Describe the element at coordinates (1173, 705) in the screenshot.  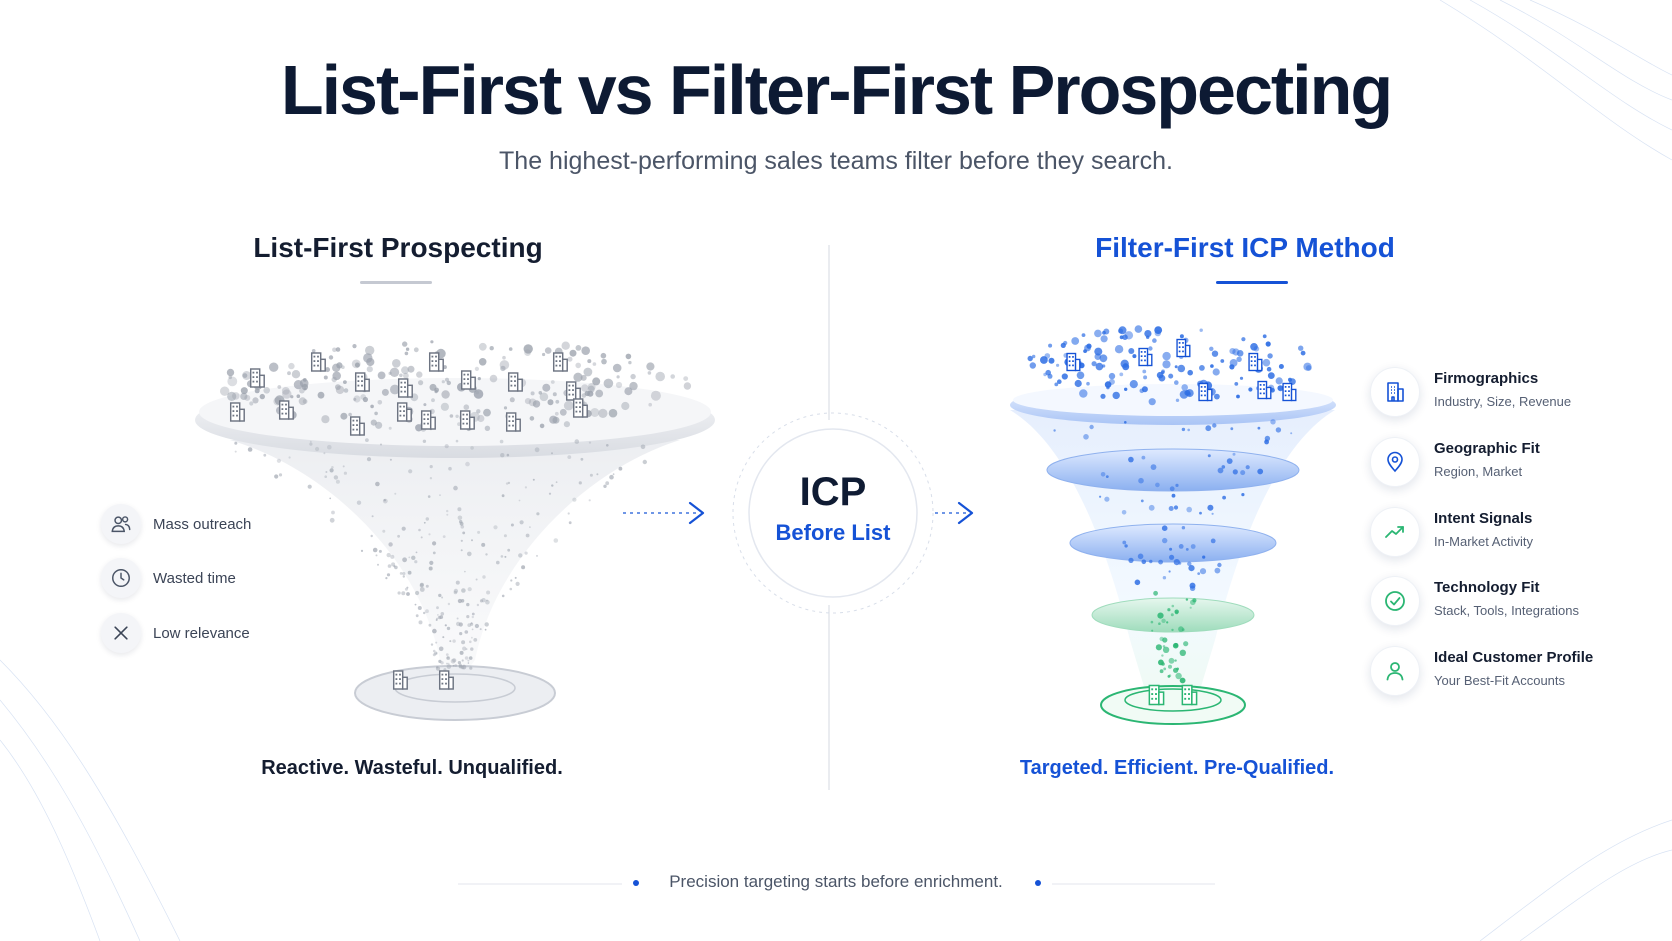
I see `result-ring-outer` at that location.